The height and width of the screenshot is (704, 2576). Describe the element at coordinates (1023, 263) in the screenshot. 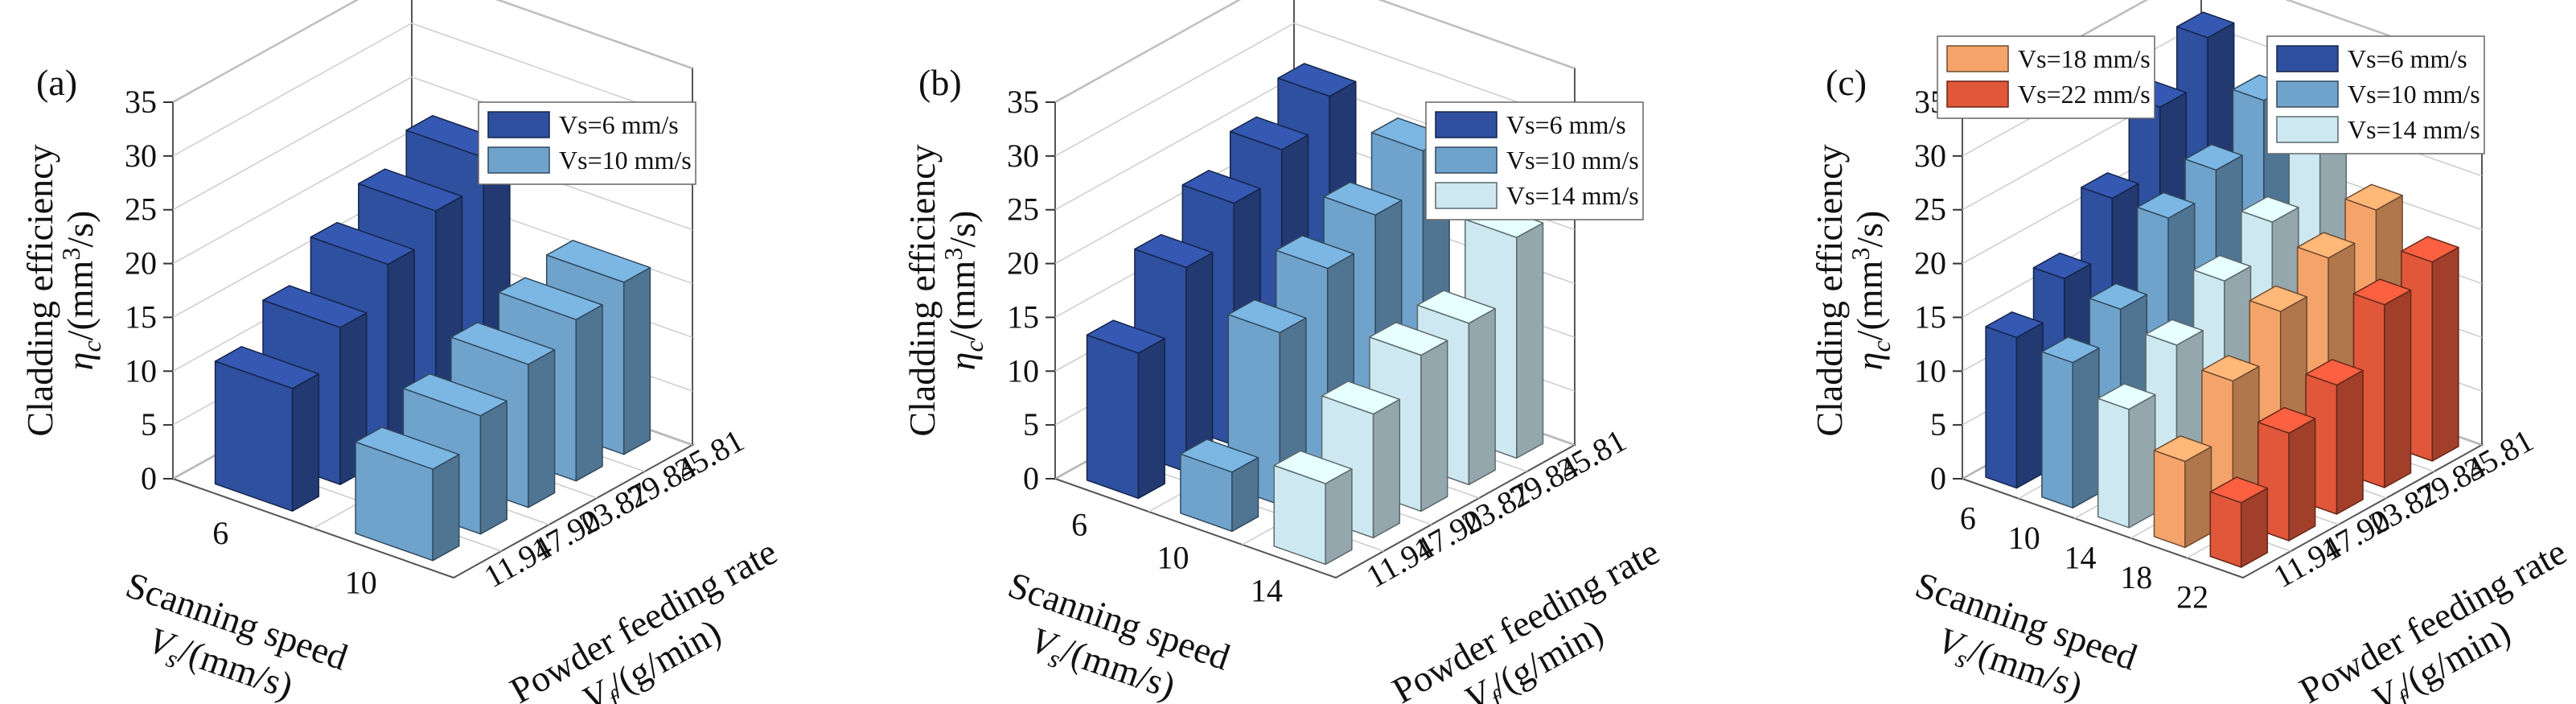

I see `z-tick-label: 20` at that location.